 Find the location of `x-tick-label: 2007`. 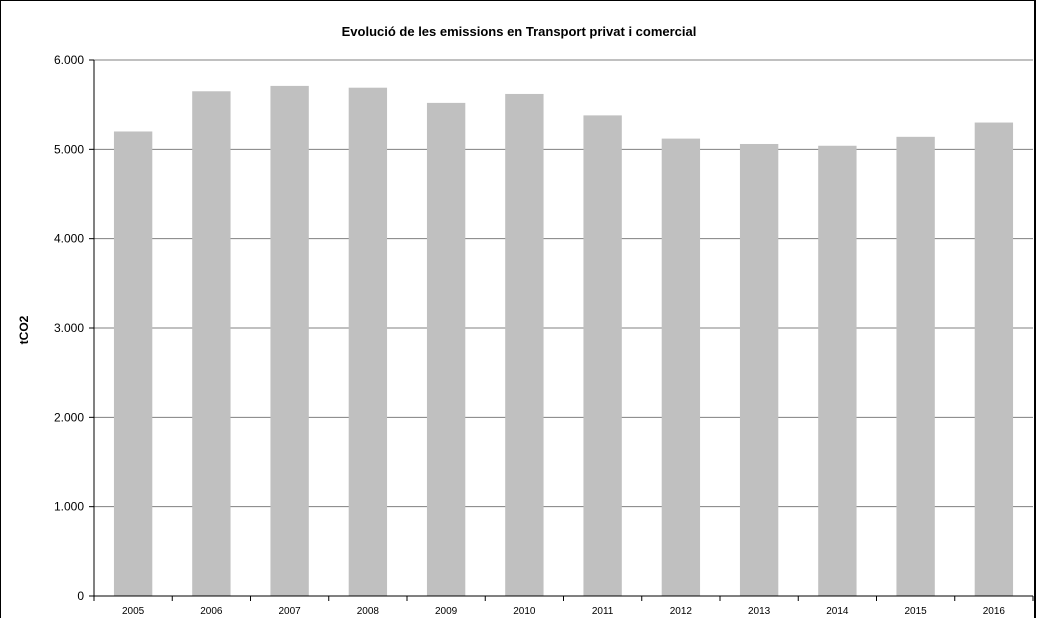

x-tick-label: 2007 is located at coordinates (290, 611).